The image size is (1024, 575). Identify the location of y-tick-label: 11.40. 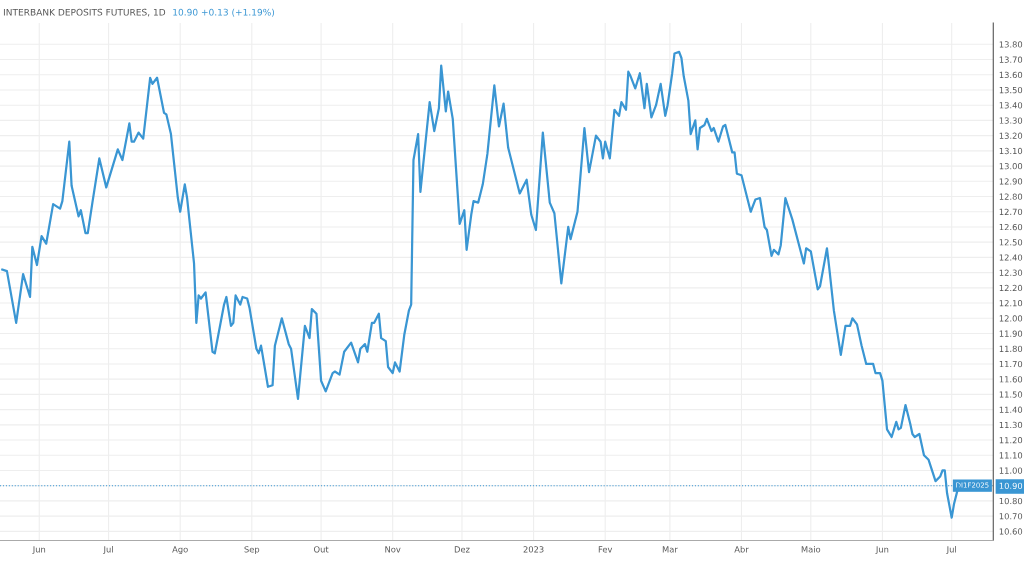
(1011, 409).